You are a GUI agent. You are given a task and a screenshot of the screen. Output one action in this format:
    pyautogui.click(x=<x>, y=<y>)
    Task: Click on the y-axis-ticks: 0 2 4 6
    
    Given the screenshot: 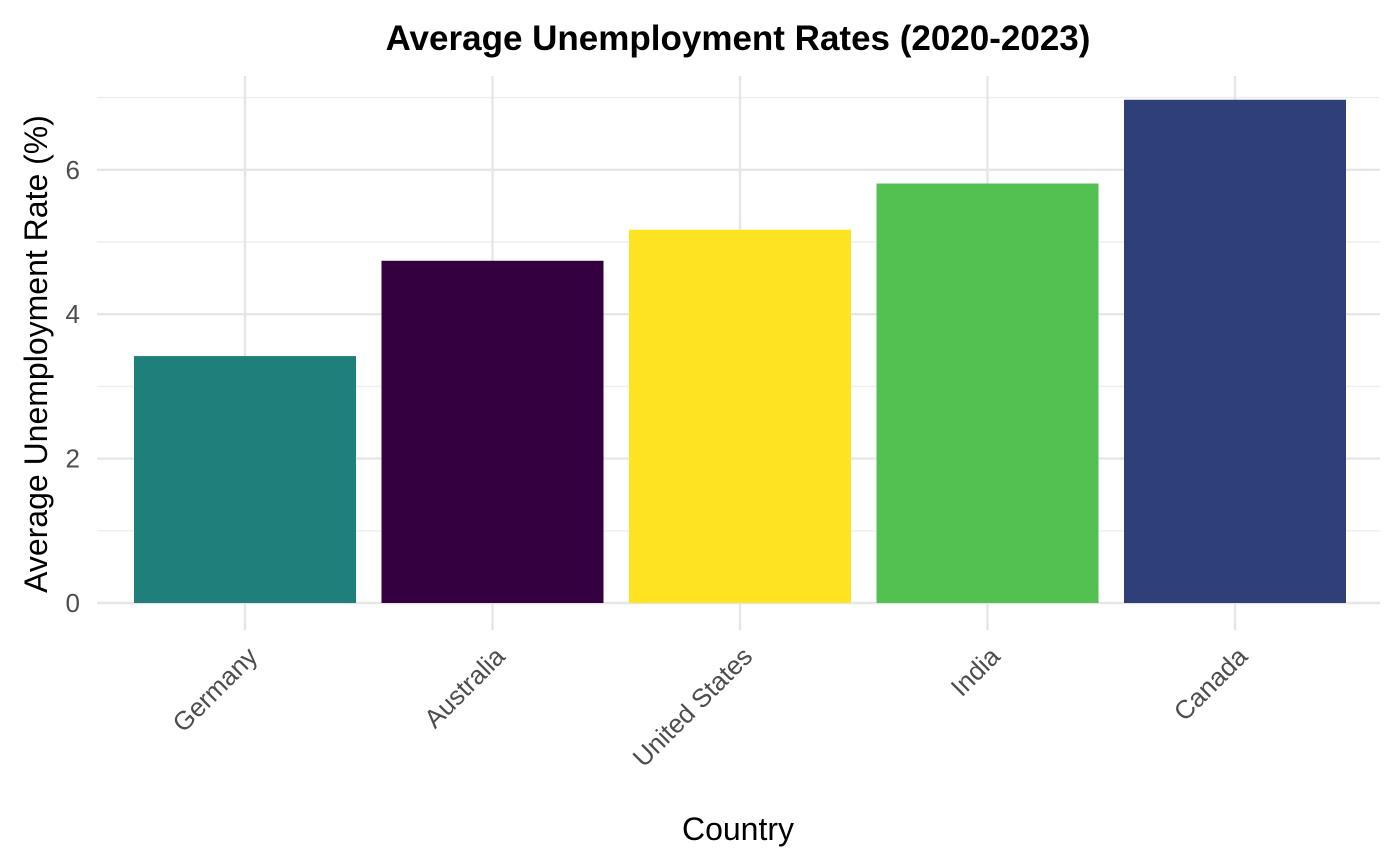 What is the action you would take?
    pyautogui.click(x=73, y=386)
    